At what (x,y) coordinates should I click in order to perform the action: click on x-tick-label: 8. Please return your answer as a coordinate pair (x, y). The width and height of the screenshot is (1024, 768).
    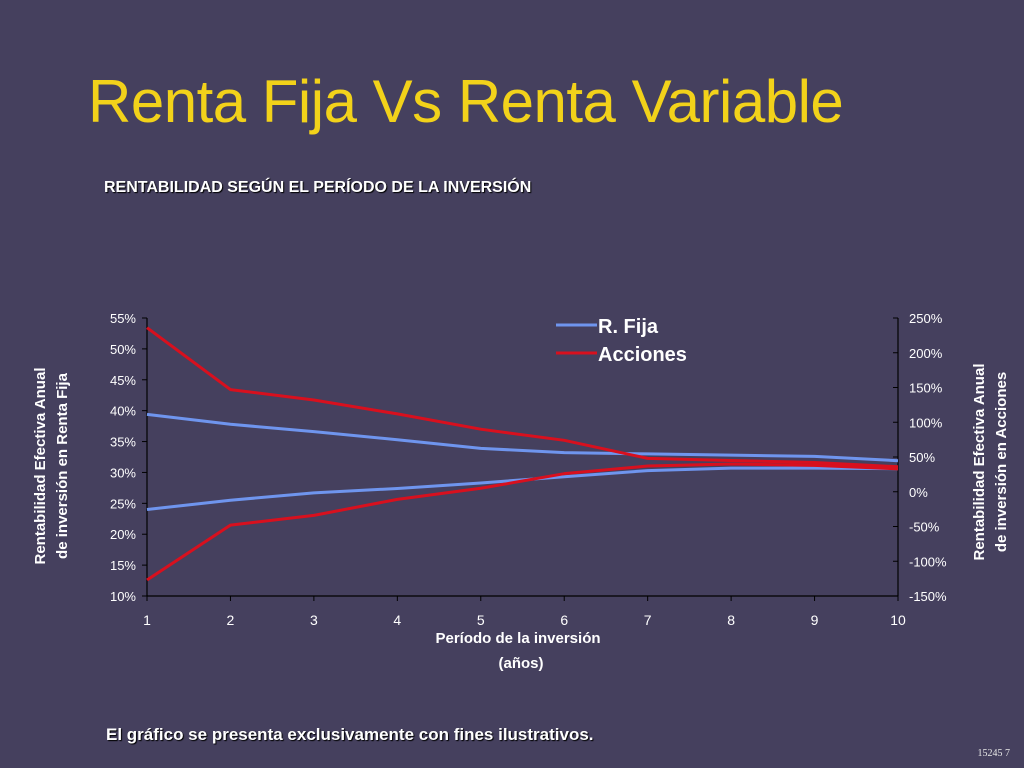
    Looking at the image, I should click on (731, 620).